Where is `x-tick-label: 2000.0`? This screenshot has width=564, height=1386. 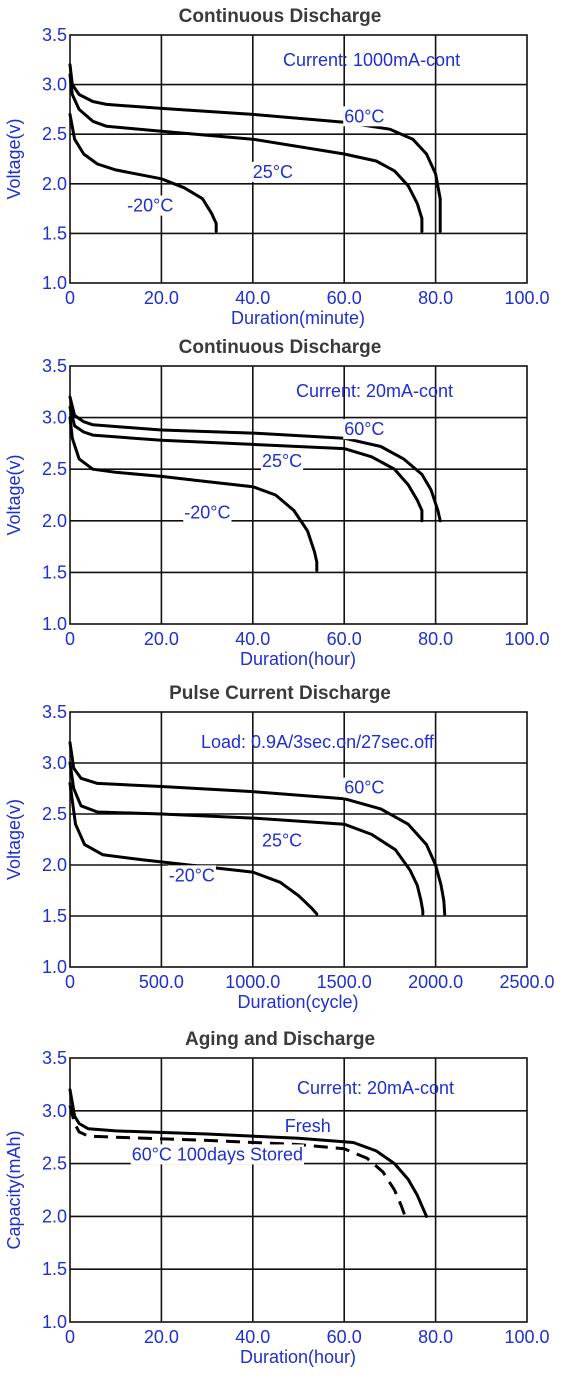
x-tick-label: 2000.0 is located at coordinates (435, 982).